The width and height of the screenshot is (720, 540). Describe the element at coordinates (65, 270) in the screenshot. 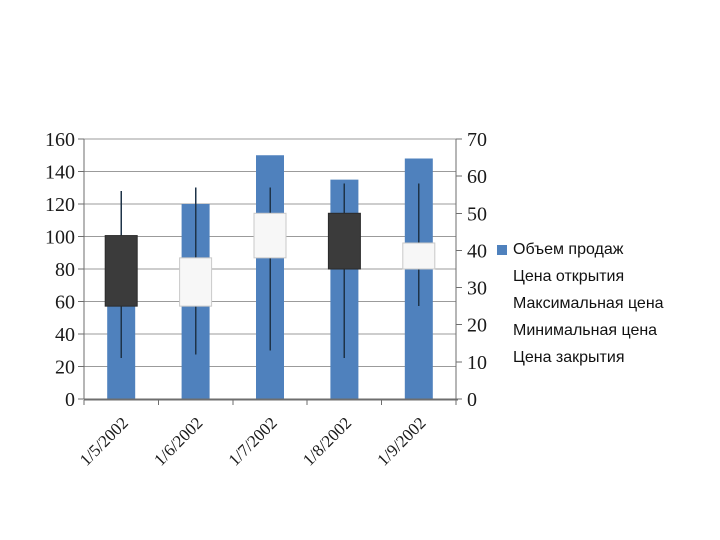

I see `left-axis-label: 80` at that location.